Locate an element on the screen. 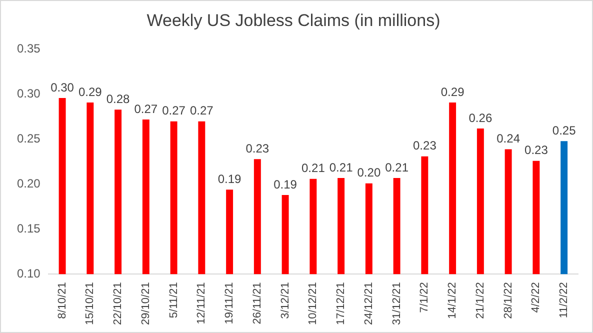 This screenshot has width=593, height=333. x-tick-label: 8/10/21 is located at coordinates (62, 300).